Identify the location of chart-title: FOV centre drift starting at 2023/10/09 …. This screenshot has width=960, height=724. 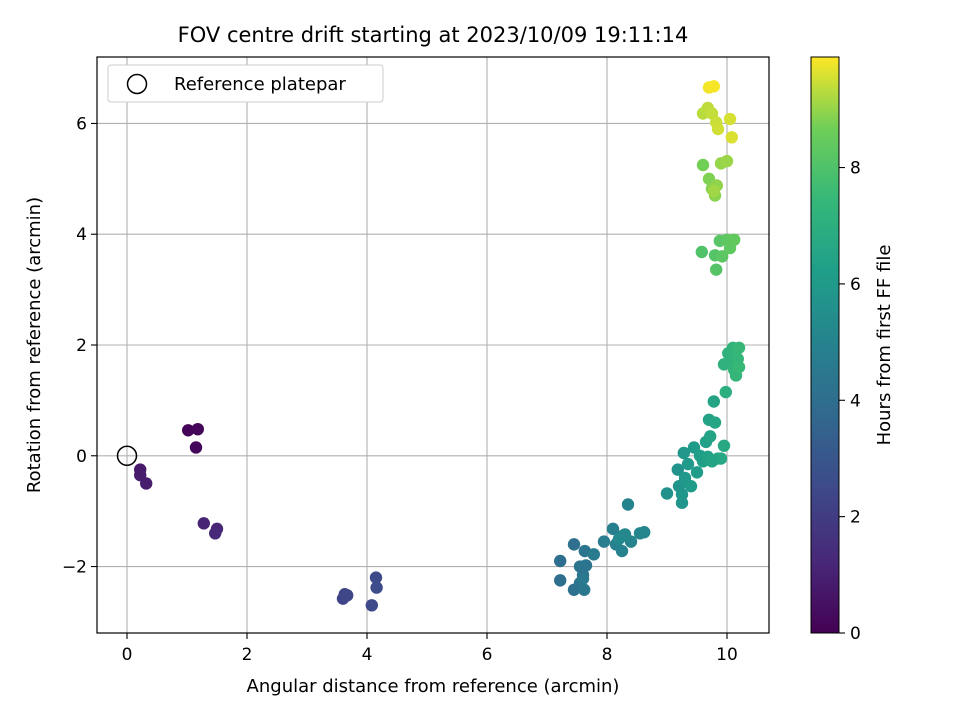
(433, 35).